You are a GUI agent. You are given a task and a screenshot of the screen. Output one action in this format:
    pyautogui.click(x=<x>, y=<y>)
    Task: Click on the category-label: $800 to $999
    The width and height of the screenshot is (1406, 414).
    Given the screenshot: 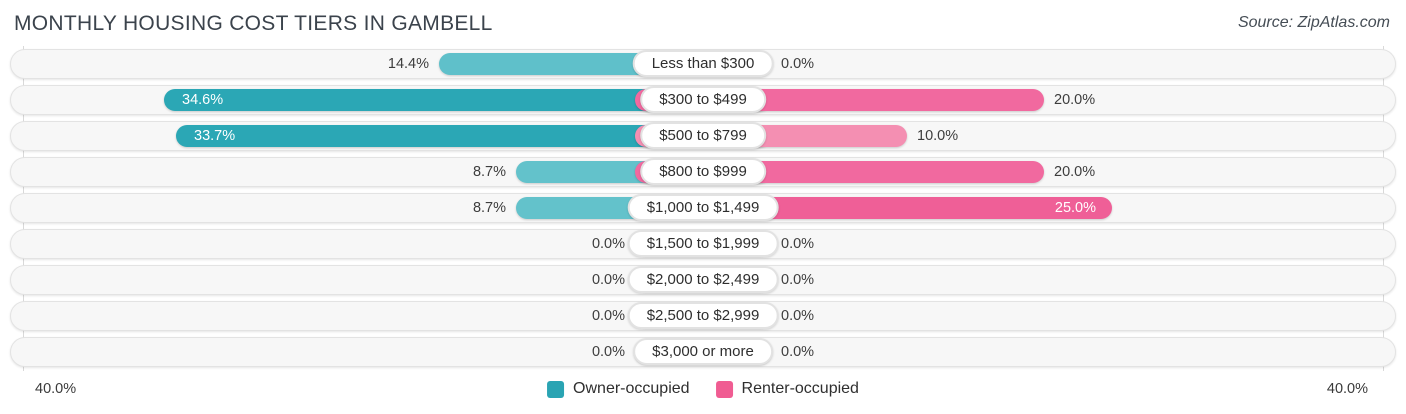 What is the action you would take?
    pyautogui.click(x=703, y=171)
    